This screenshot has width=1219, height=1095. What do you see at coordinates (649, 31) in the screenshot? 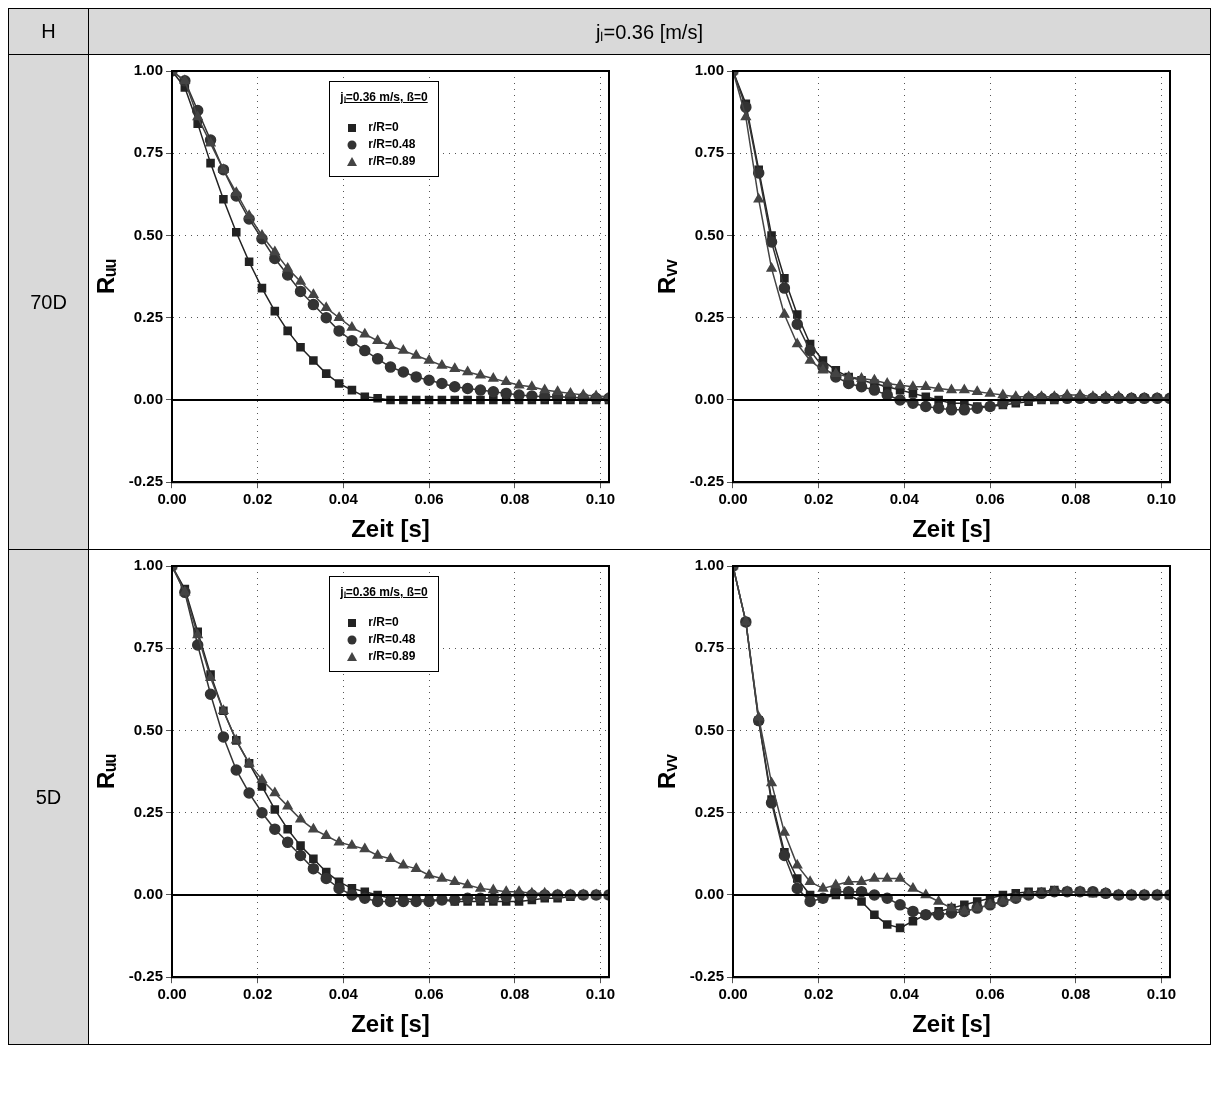
I see `text: jₗ=0.36 [m/s]` at bounding box center [649, 31].